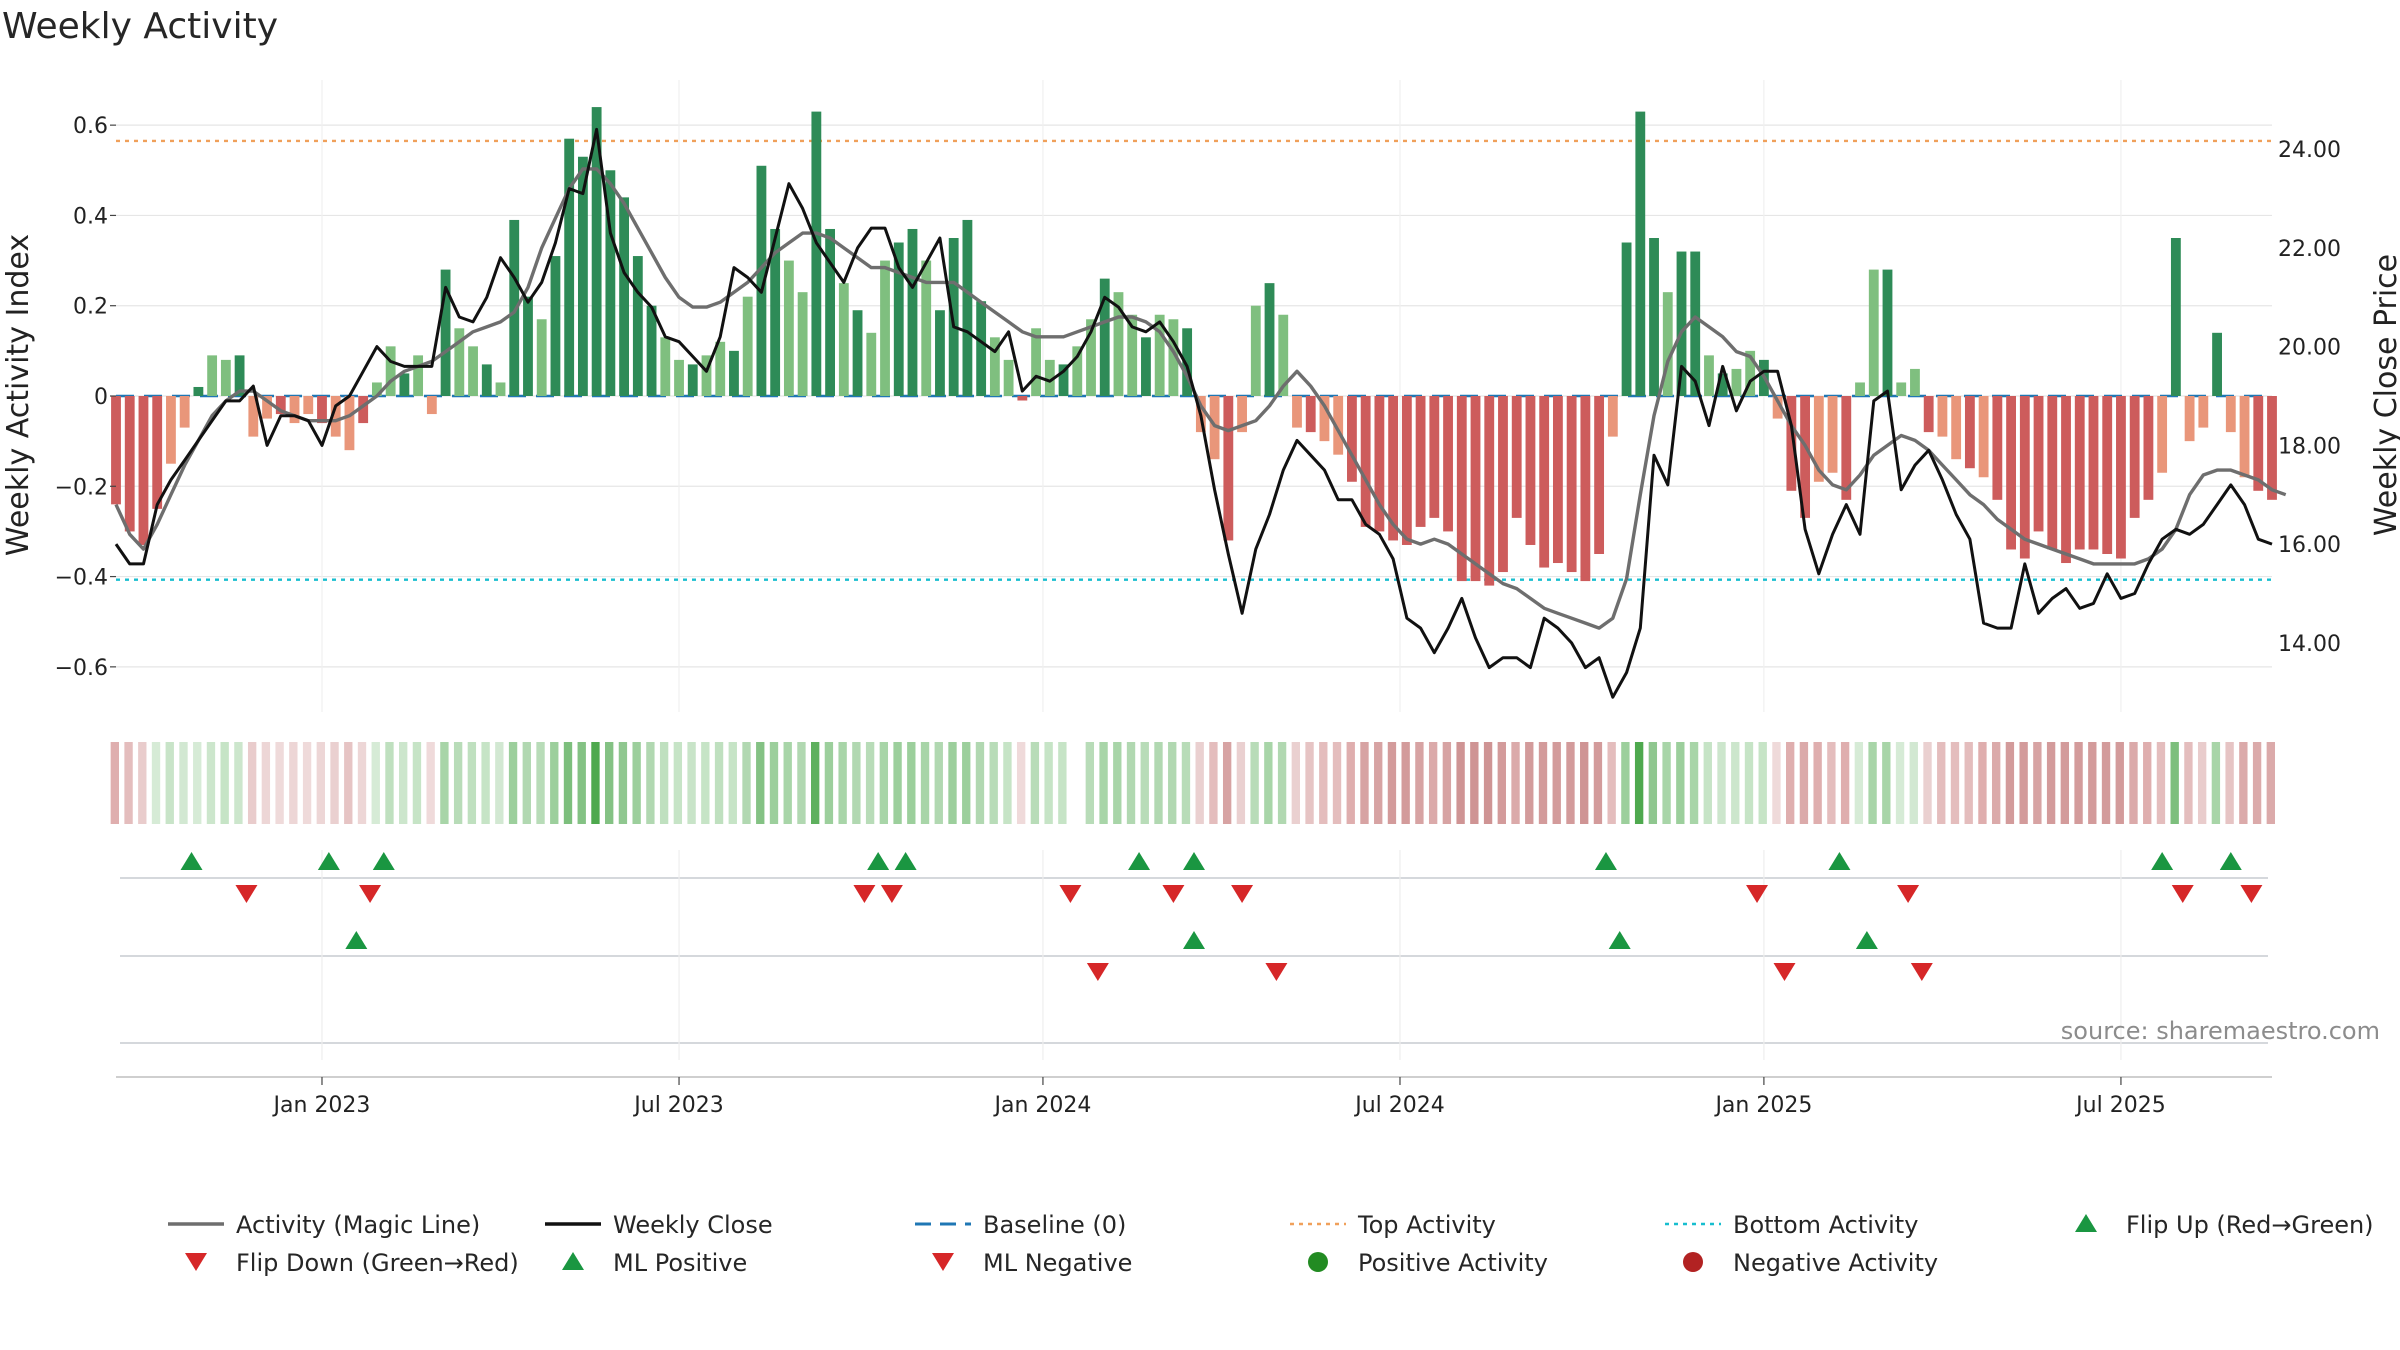 This screenshot has width=2400, height=1350. Describe the element at coordinates (90, 216) in the screenshot. I see `y-tick-label: 0.4` at that location.